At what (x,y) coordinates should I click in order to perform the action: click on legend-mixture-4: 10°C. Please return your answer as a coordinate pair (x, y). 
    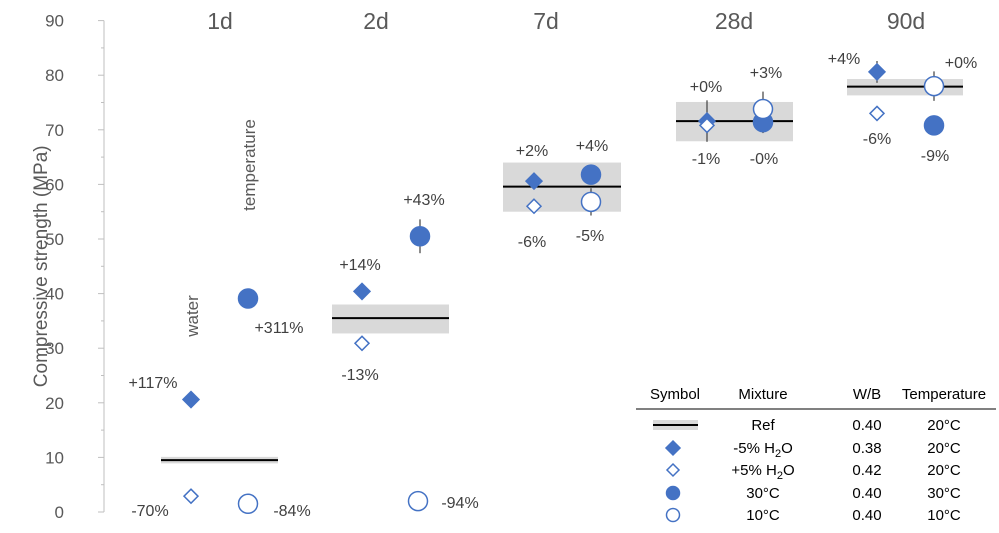
    Looking at the image, I should click on (763, 515).